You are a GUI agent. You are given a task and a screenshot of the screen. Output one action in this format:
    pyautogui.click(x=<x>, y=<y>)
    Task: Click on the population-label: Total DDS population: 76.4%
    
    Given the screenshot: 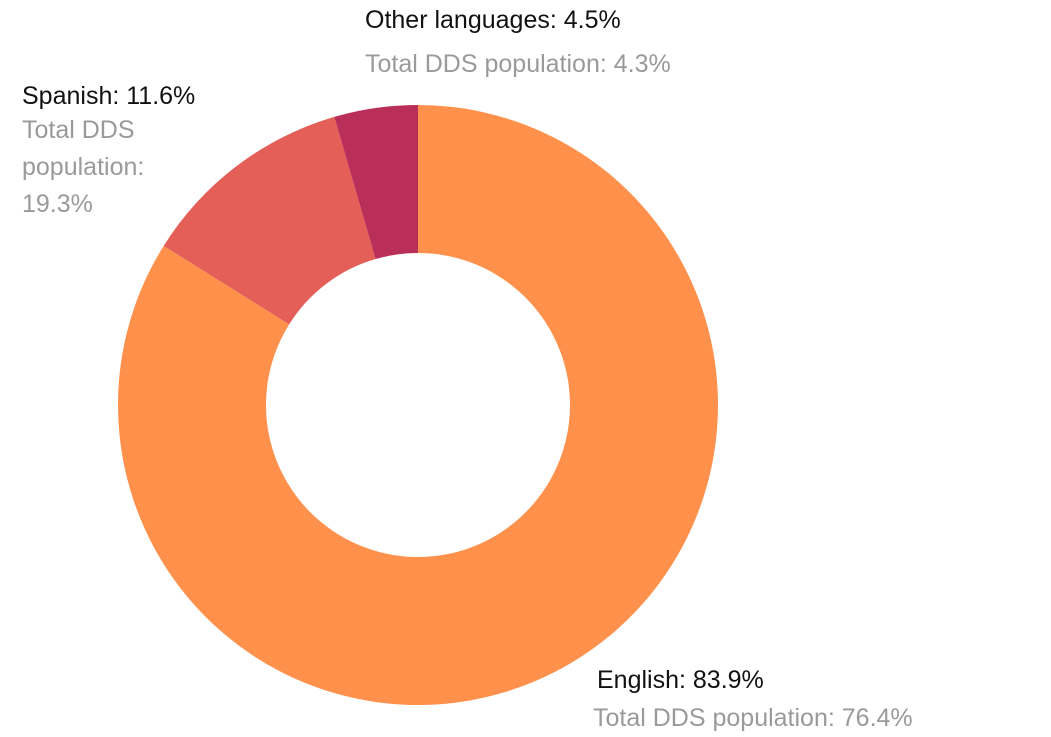 What is the action you would take?
    pyautogui.click(x=753, y=718)
    